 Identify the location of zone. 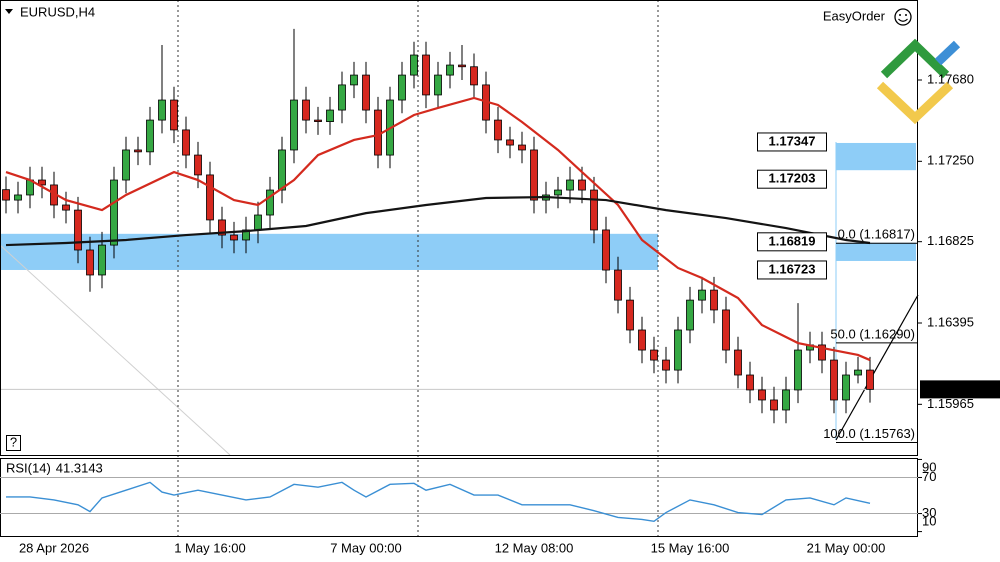
(876, 251).